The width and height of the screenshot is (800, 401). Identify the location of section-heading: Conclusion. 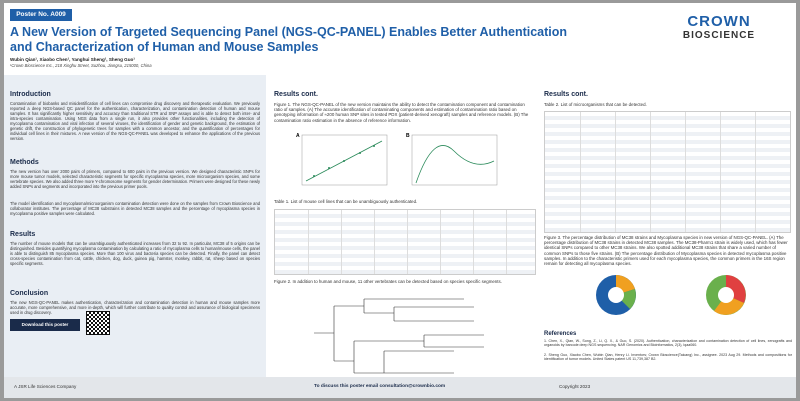
(29, 293).